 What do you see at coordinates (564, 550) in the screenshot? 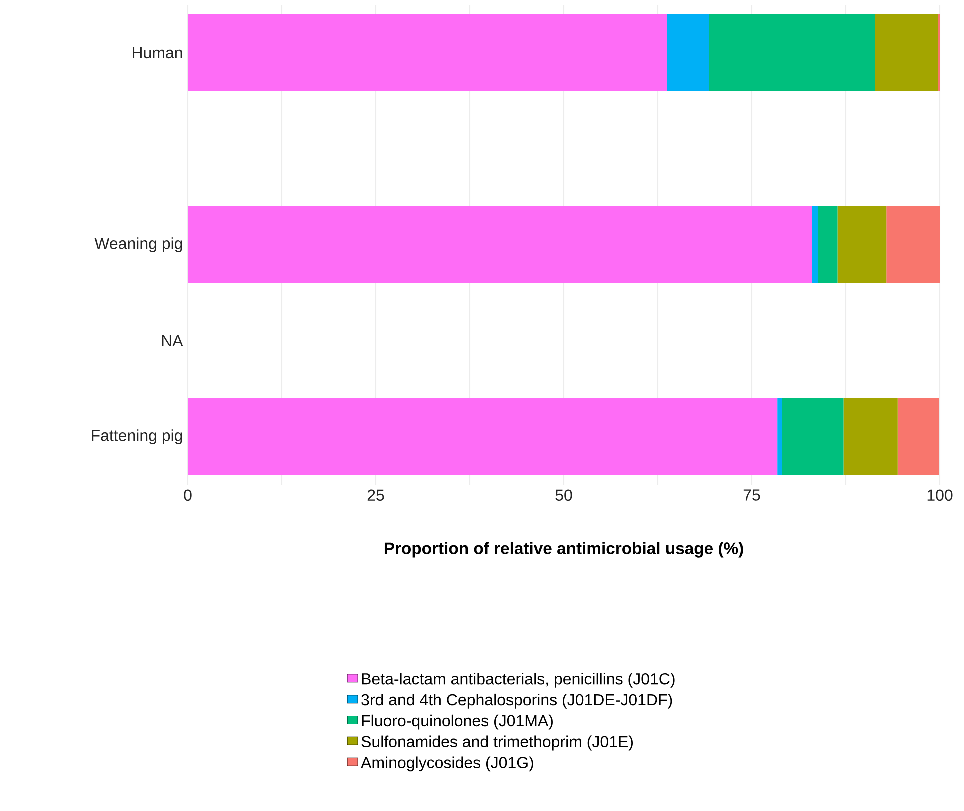
I see `x-axis-title: Proportion of relative antimicrobial usage (%)` at bounding box center [564, 550].